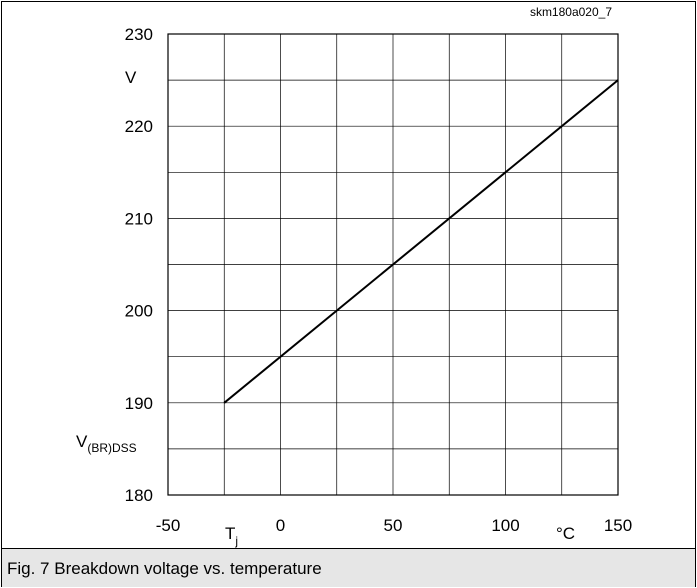 This screenshot has width=697, height=588. I want to click on y-tick-label: 190, so click(139, 403).